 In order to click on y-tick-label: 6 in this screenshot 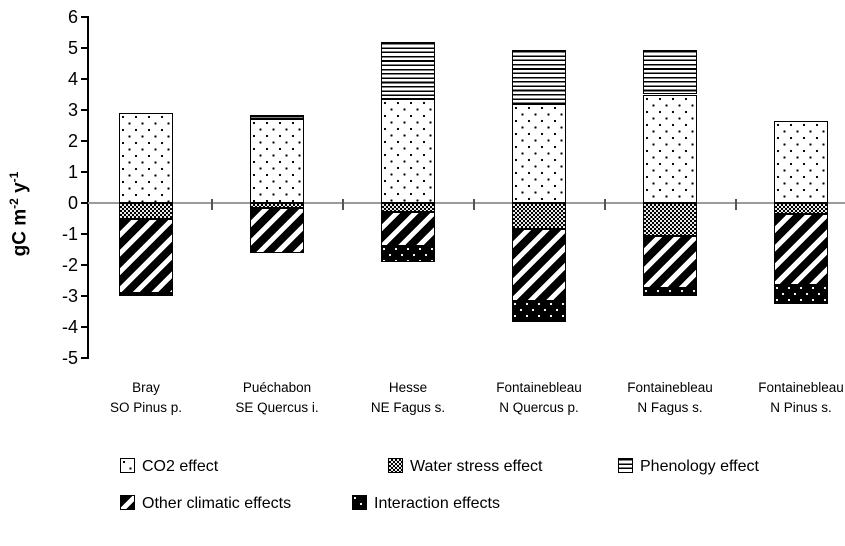, I will do `click(72, 17)`.